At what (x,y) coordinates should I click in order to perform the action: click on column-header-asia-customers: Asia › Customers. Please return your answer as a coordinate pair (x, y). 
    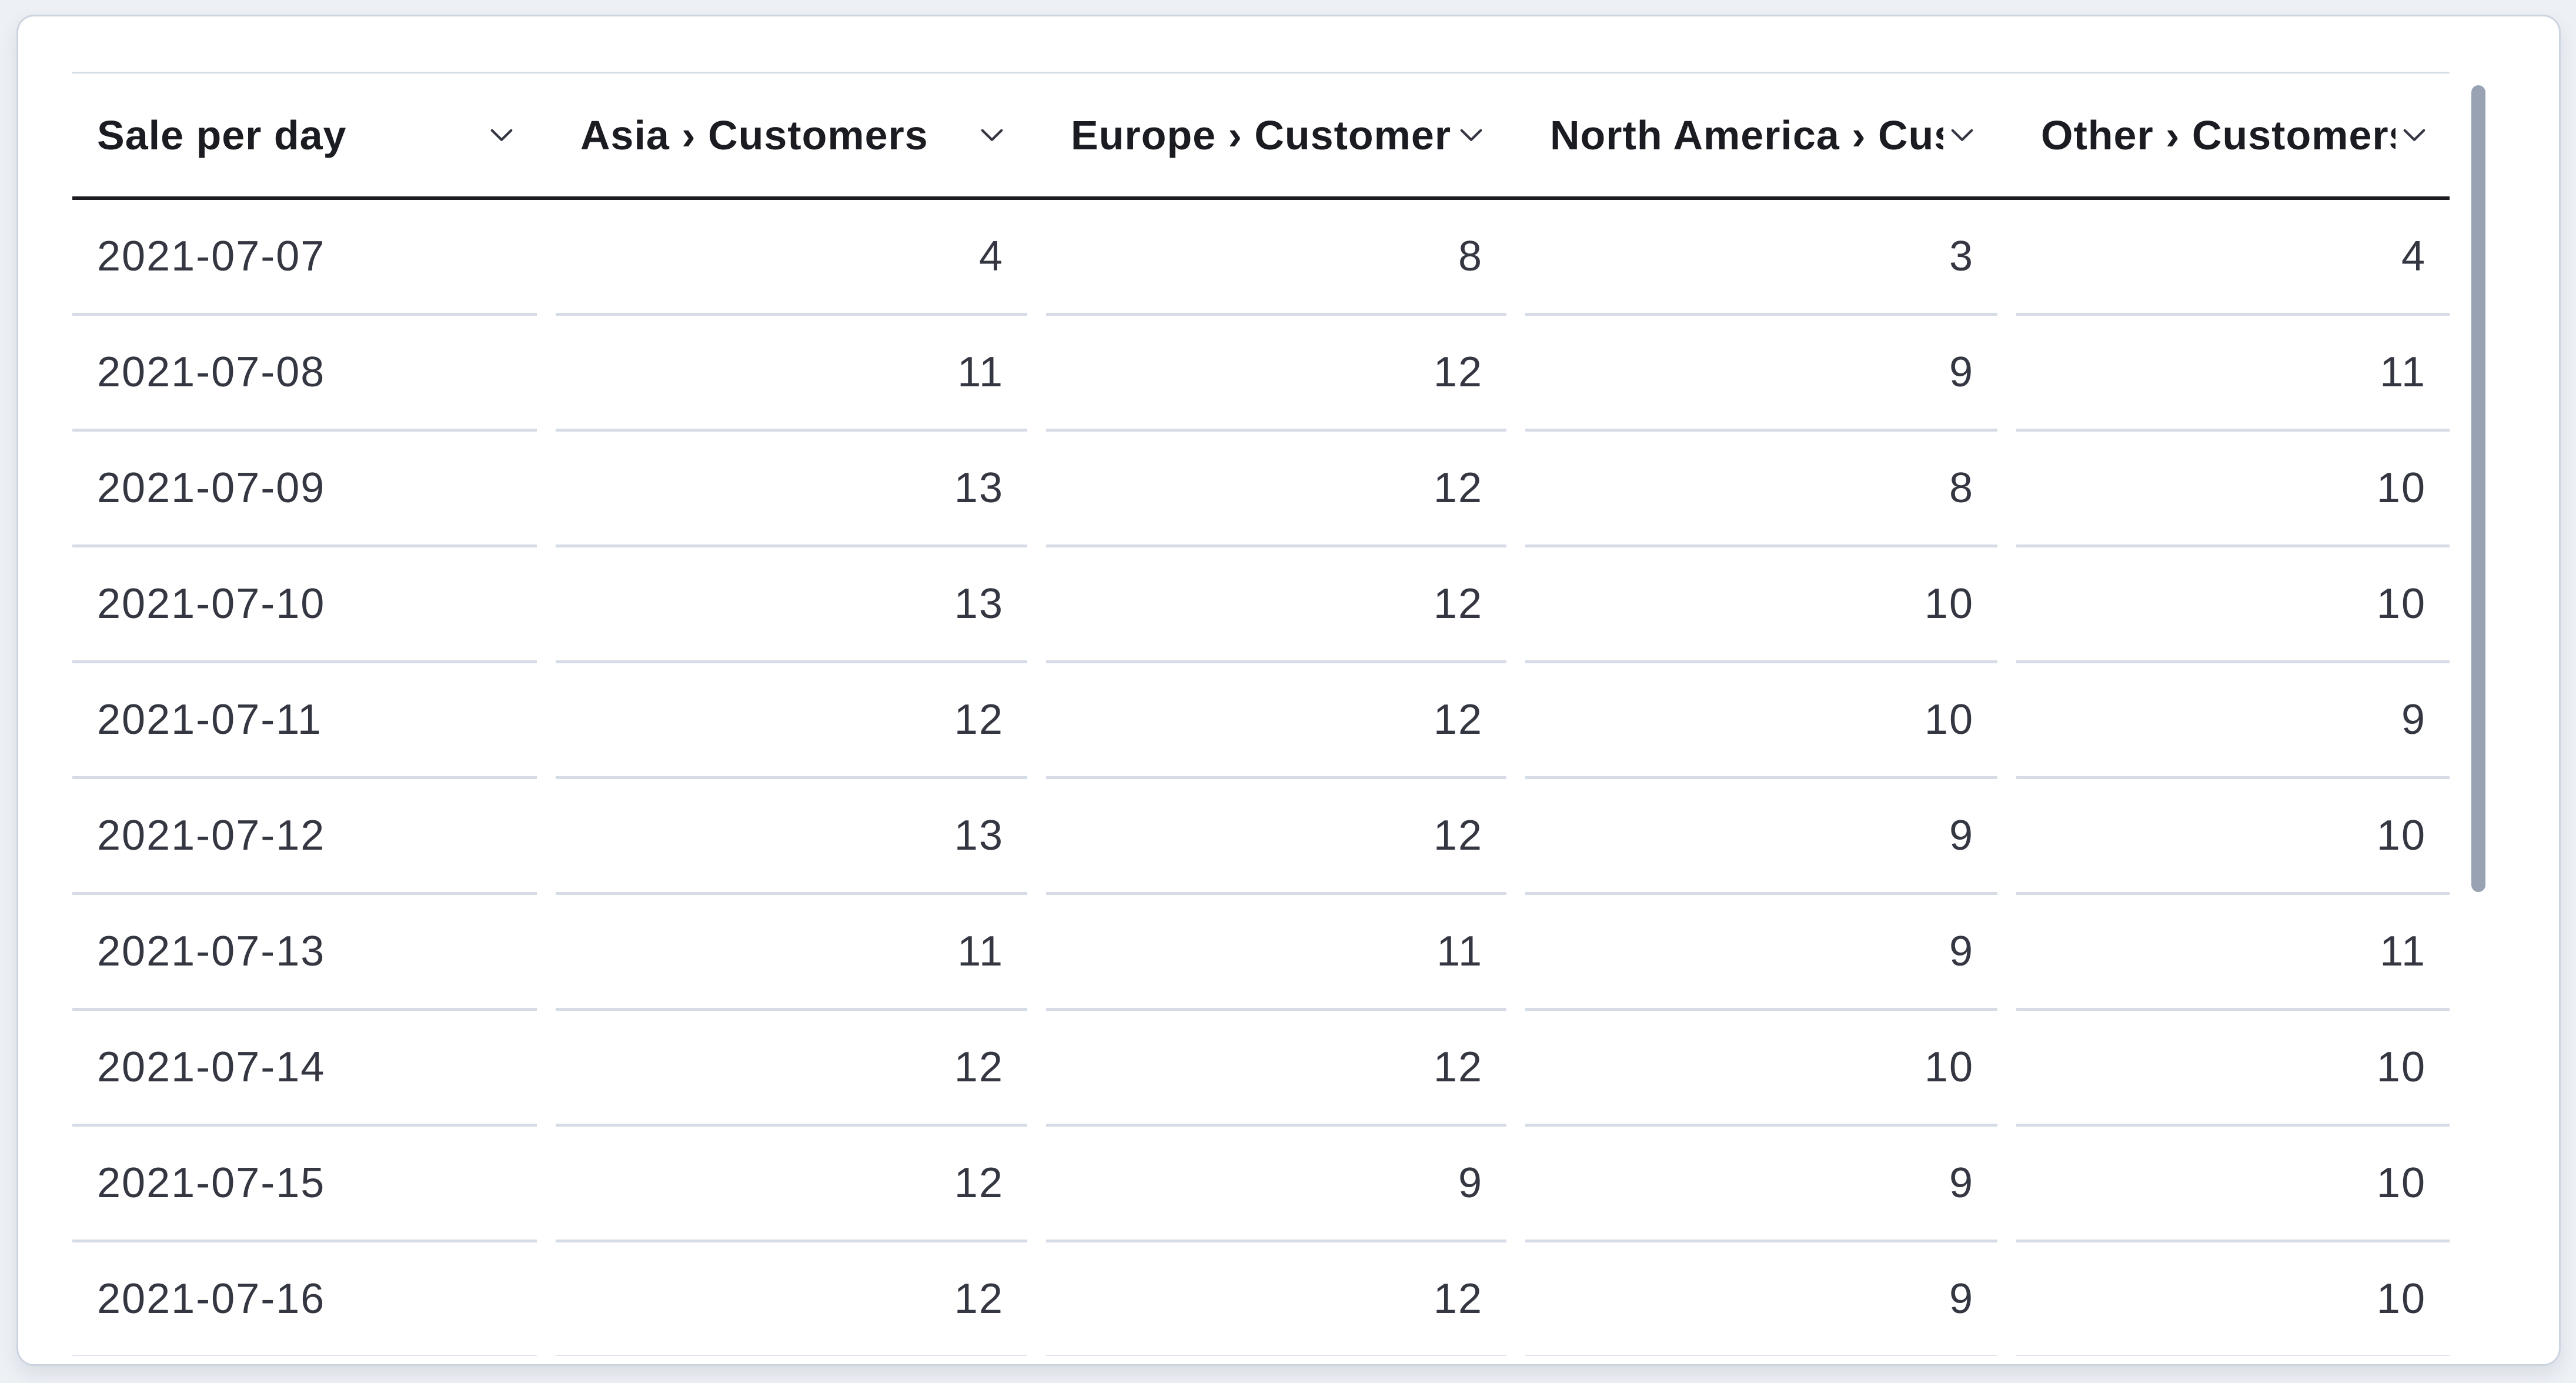
    Looking at the image, I should click on (791, 135).